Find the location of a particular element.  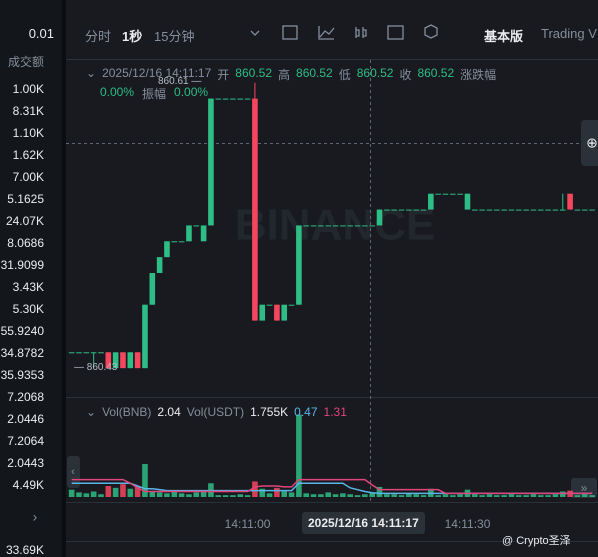

row-value: 3.43K is located at coordinates (28, 287).